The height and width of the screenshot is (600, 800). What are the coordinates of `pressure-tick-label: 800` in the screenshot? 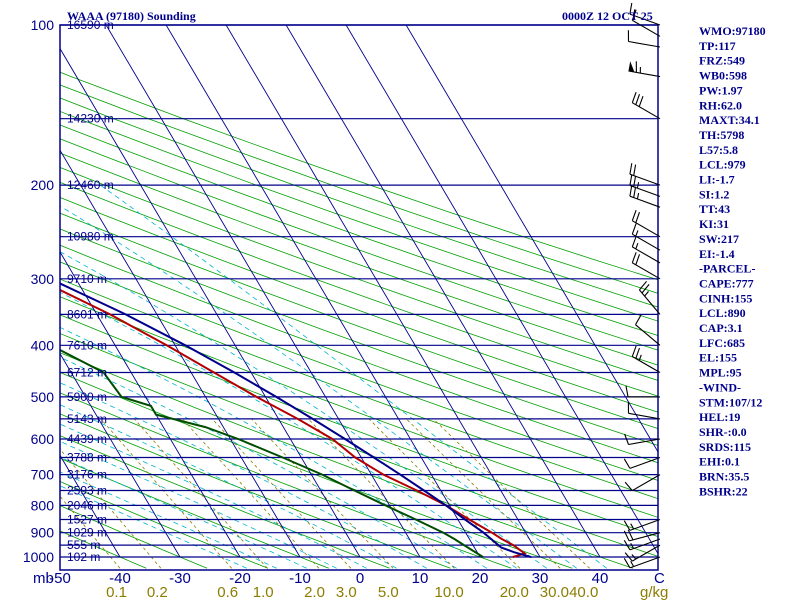 It's located at (43, 505).